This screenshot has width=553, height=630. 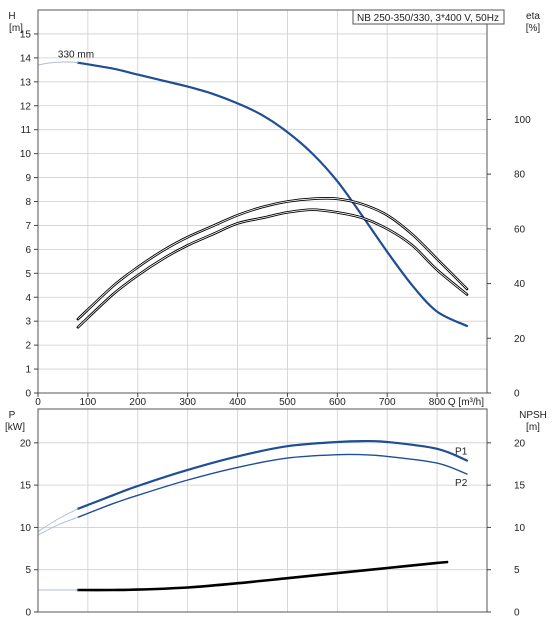 What do you see at coordinates (26, 154) in the screenshot?
I see `upper-left-tick-label: 10` at bounding box center [26, 154].